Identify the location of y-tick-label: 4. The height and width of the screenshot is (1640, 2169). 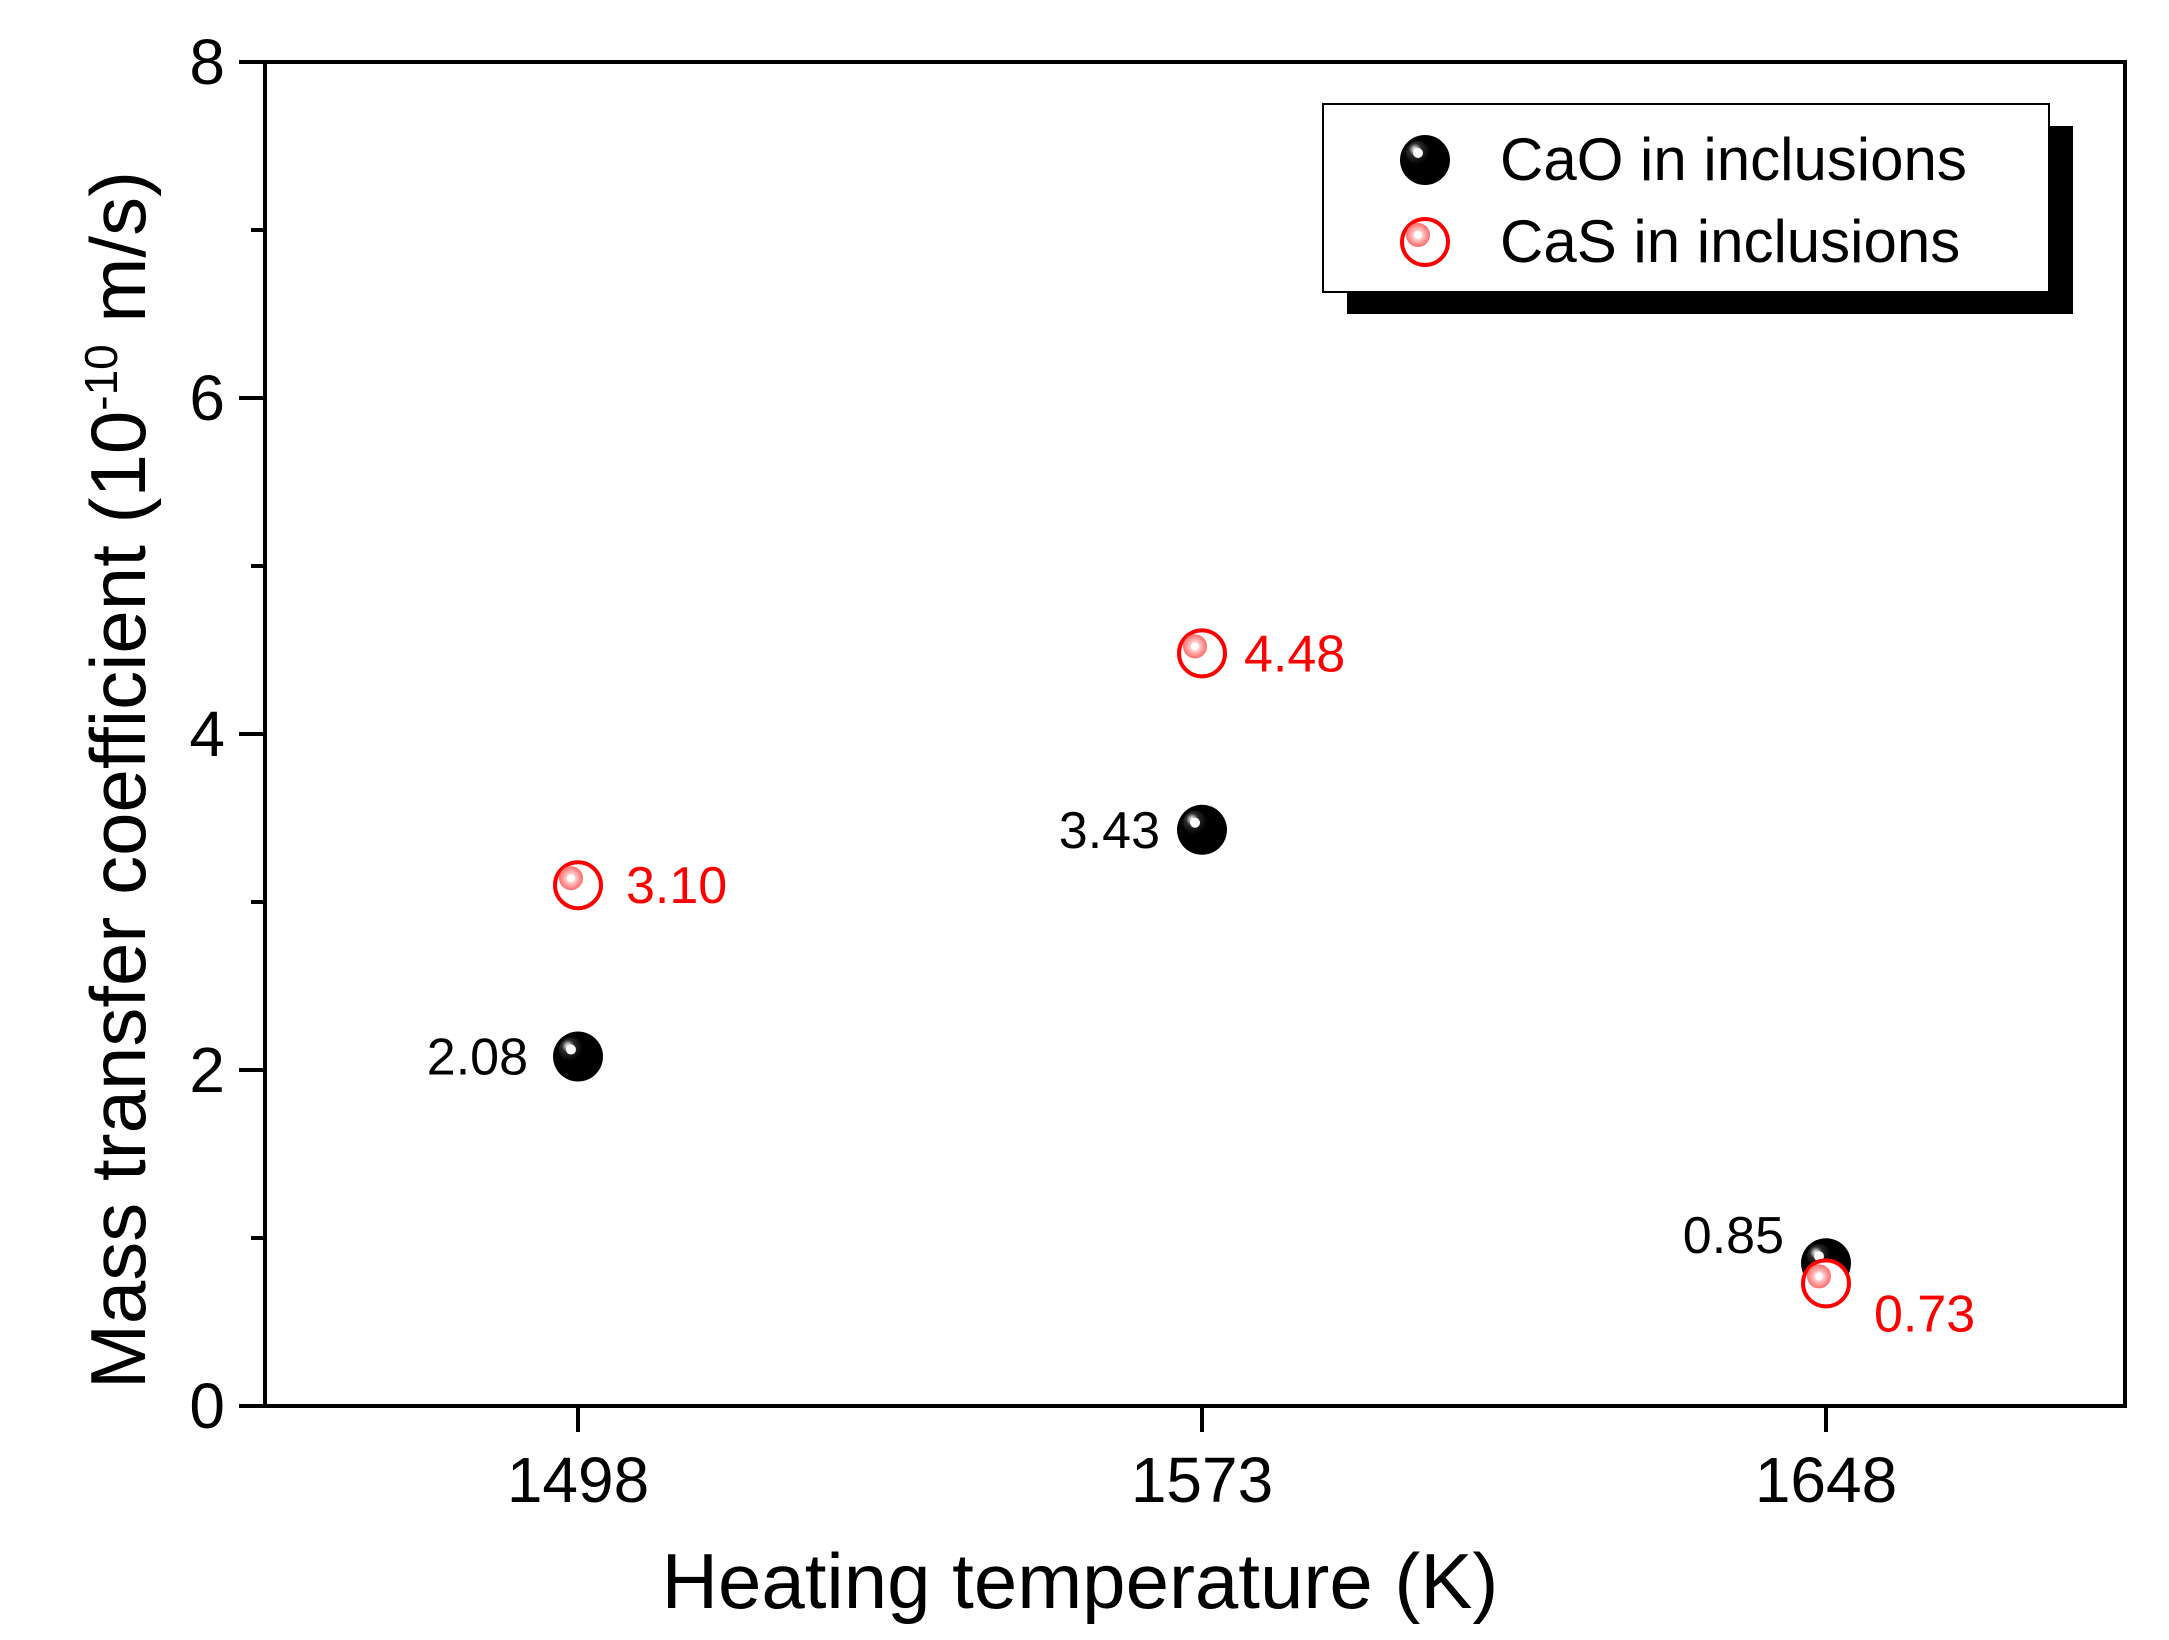
(207, 734).